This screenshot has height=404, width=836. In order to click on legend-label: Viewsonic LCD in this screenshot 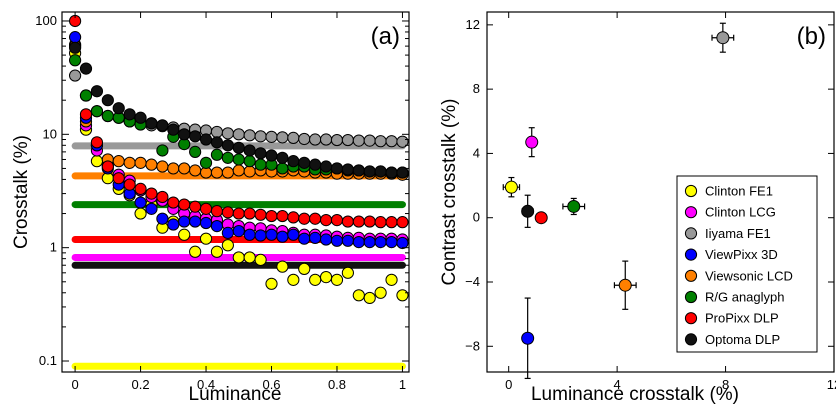, I will do `click(749, 275)`.